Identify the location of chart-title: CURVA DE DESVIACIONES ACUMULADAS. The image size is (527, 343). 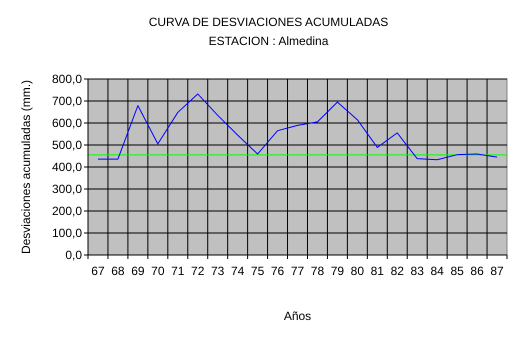
(268, 22).